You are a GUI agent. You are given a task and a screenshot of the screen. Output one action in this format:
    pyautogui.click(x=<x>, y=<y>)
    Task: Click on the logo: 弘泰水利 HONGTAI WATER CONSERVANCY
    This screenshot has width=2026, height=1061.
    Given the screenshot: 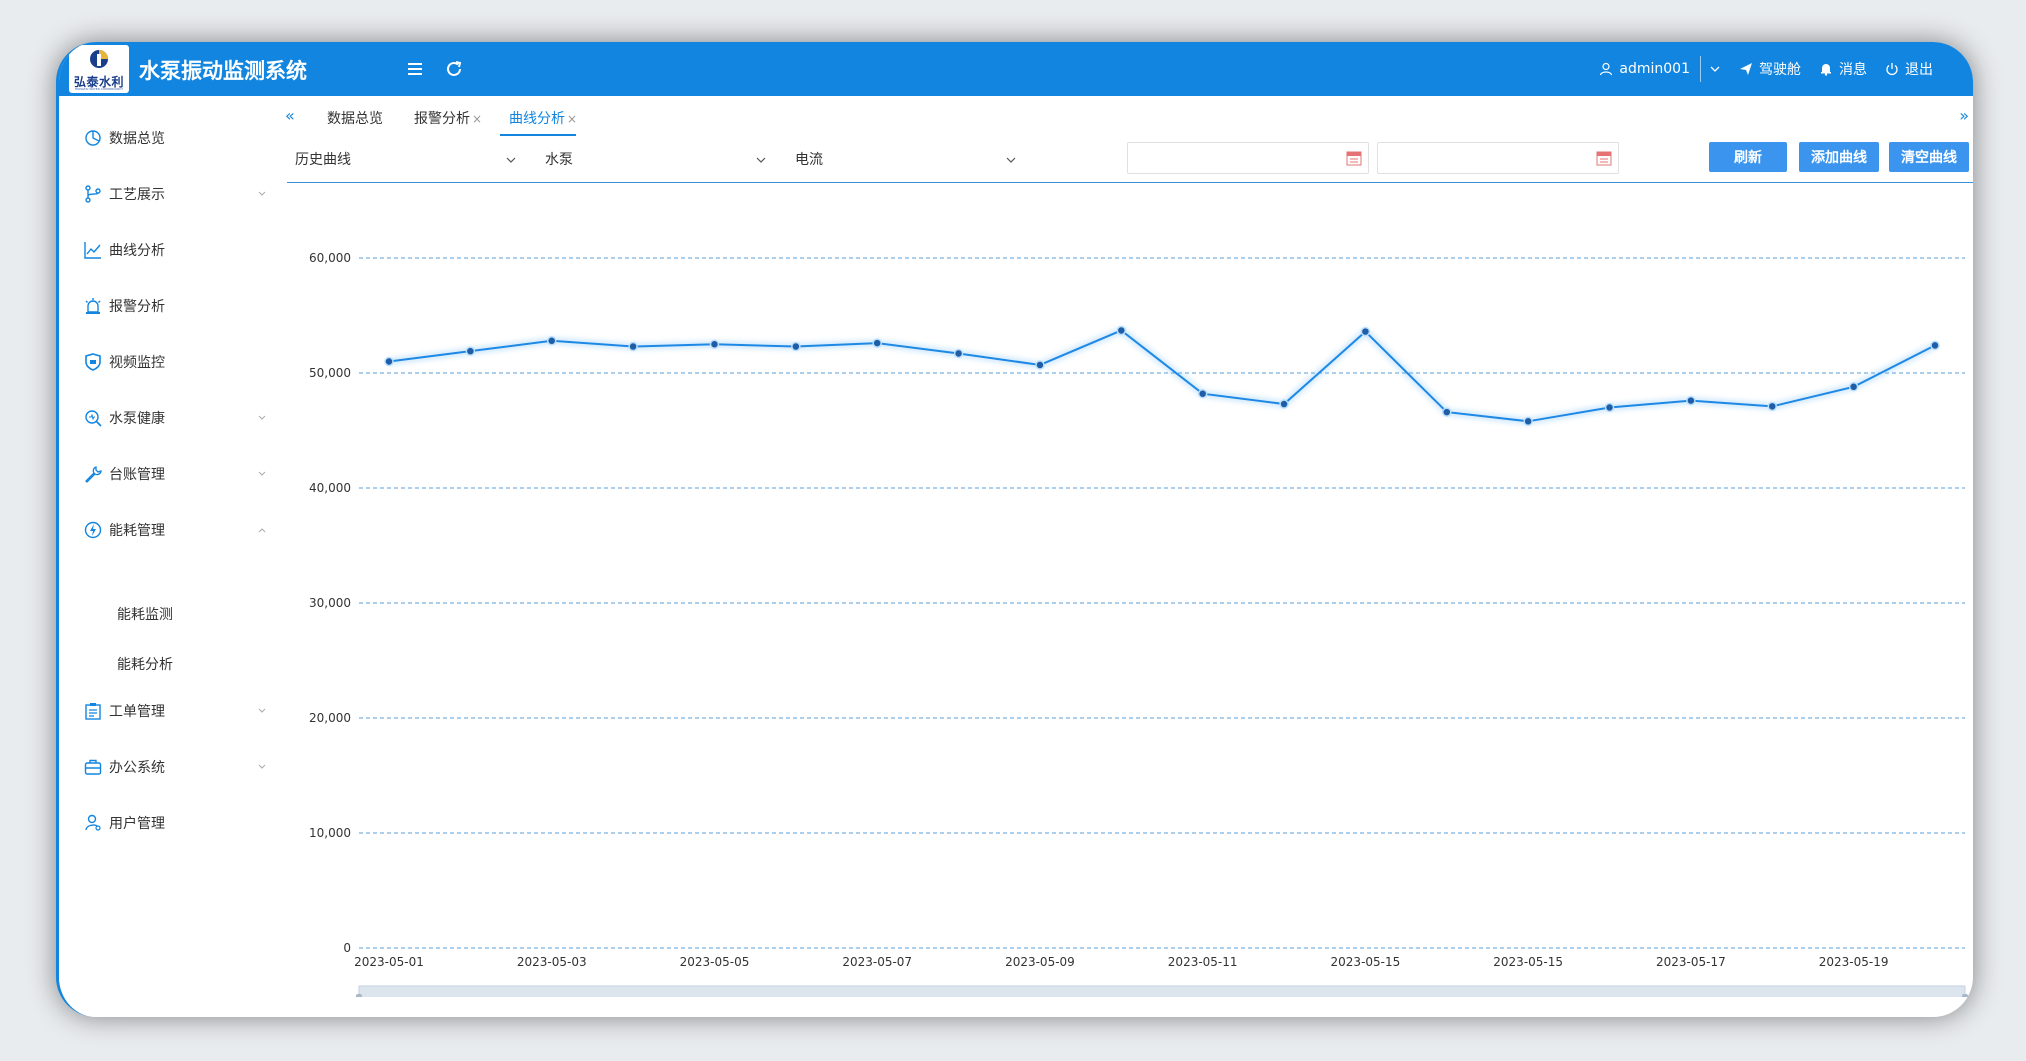 What is the action you would take?
    pyautogui.click(x=99, y=69)
    